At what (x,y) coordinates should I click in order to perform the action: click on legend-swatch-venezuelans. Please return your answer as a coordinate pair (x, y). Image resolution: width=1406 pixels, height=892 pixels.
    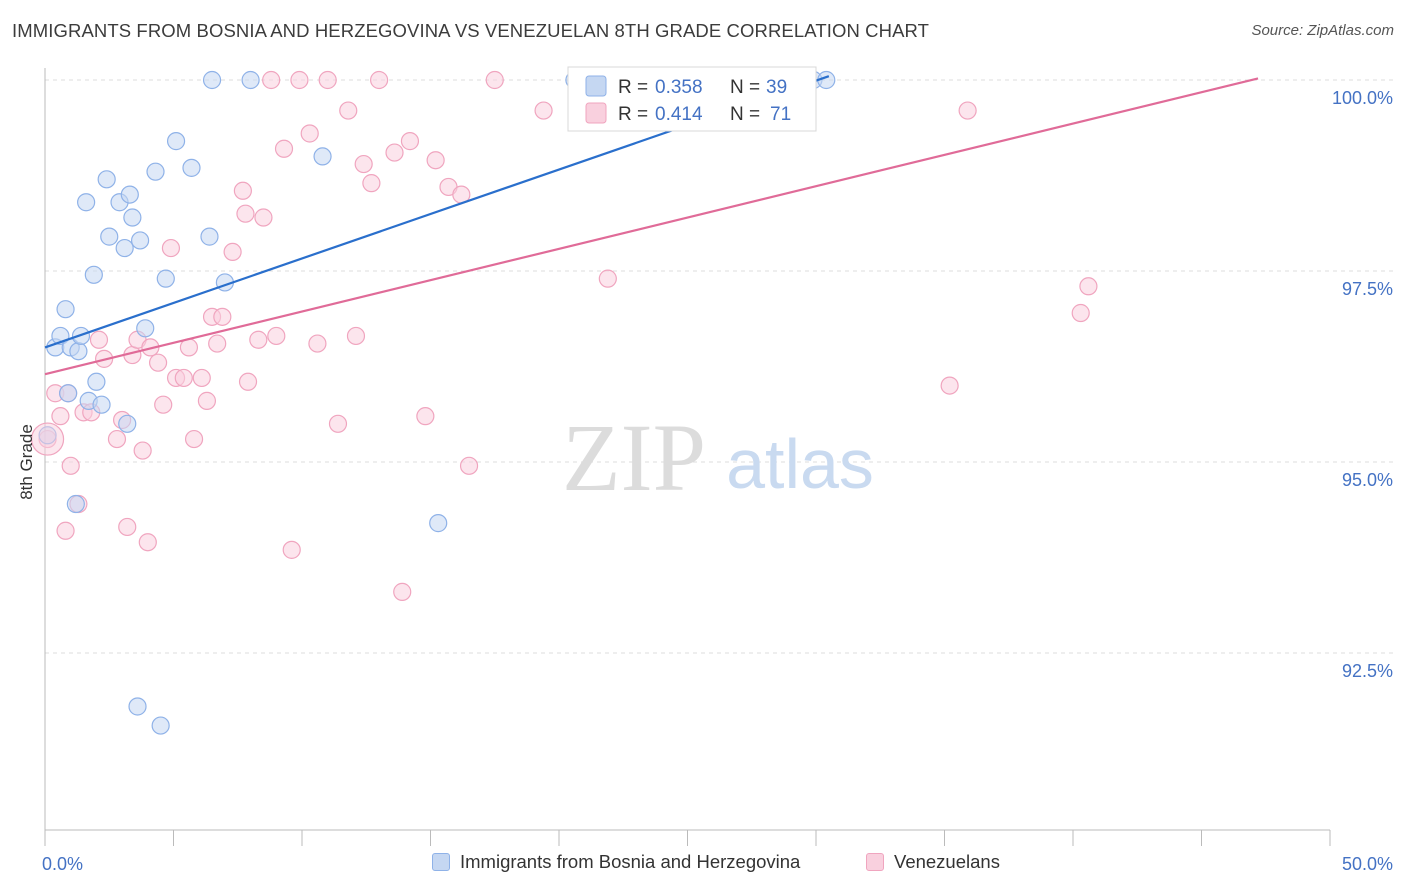
    Looking at the image, I should click on (596, 113).